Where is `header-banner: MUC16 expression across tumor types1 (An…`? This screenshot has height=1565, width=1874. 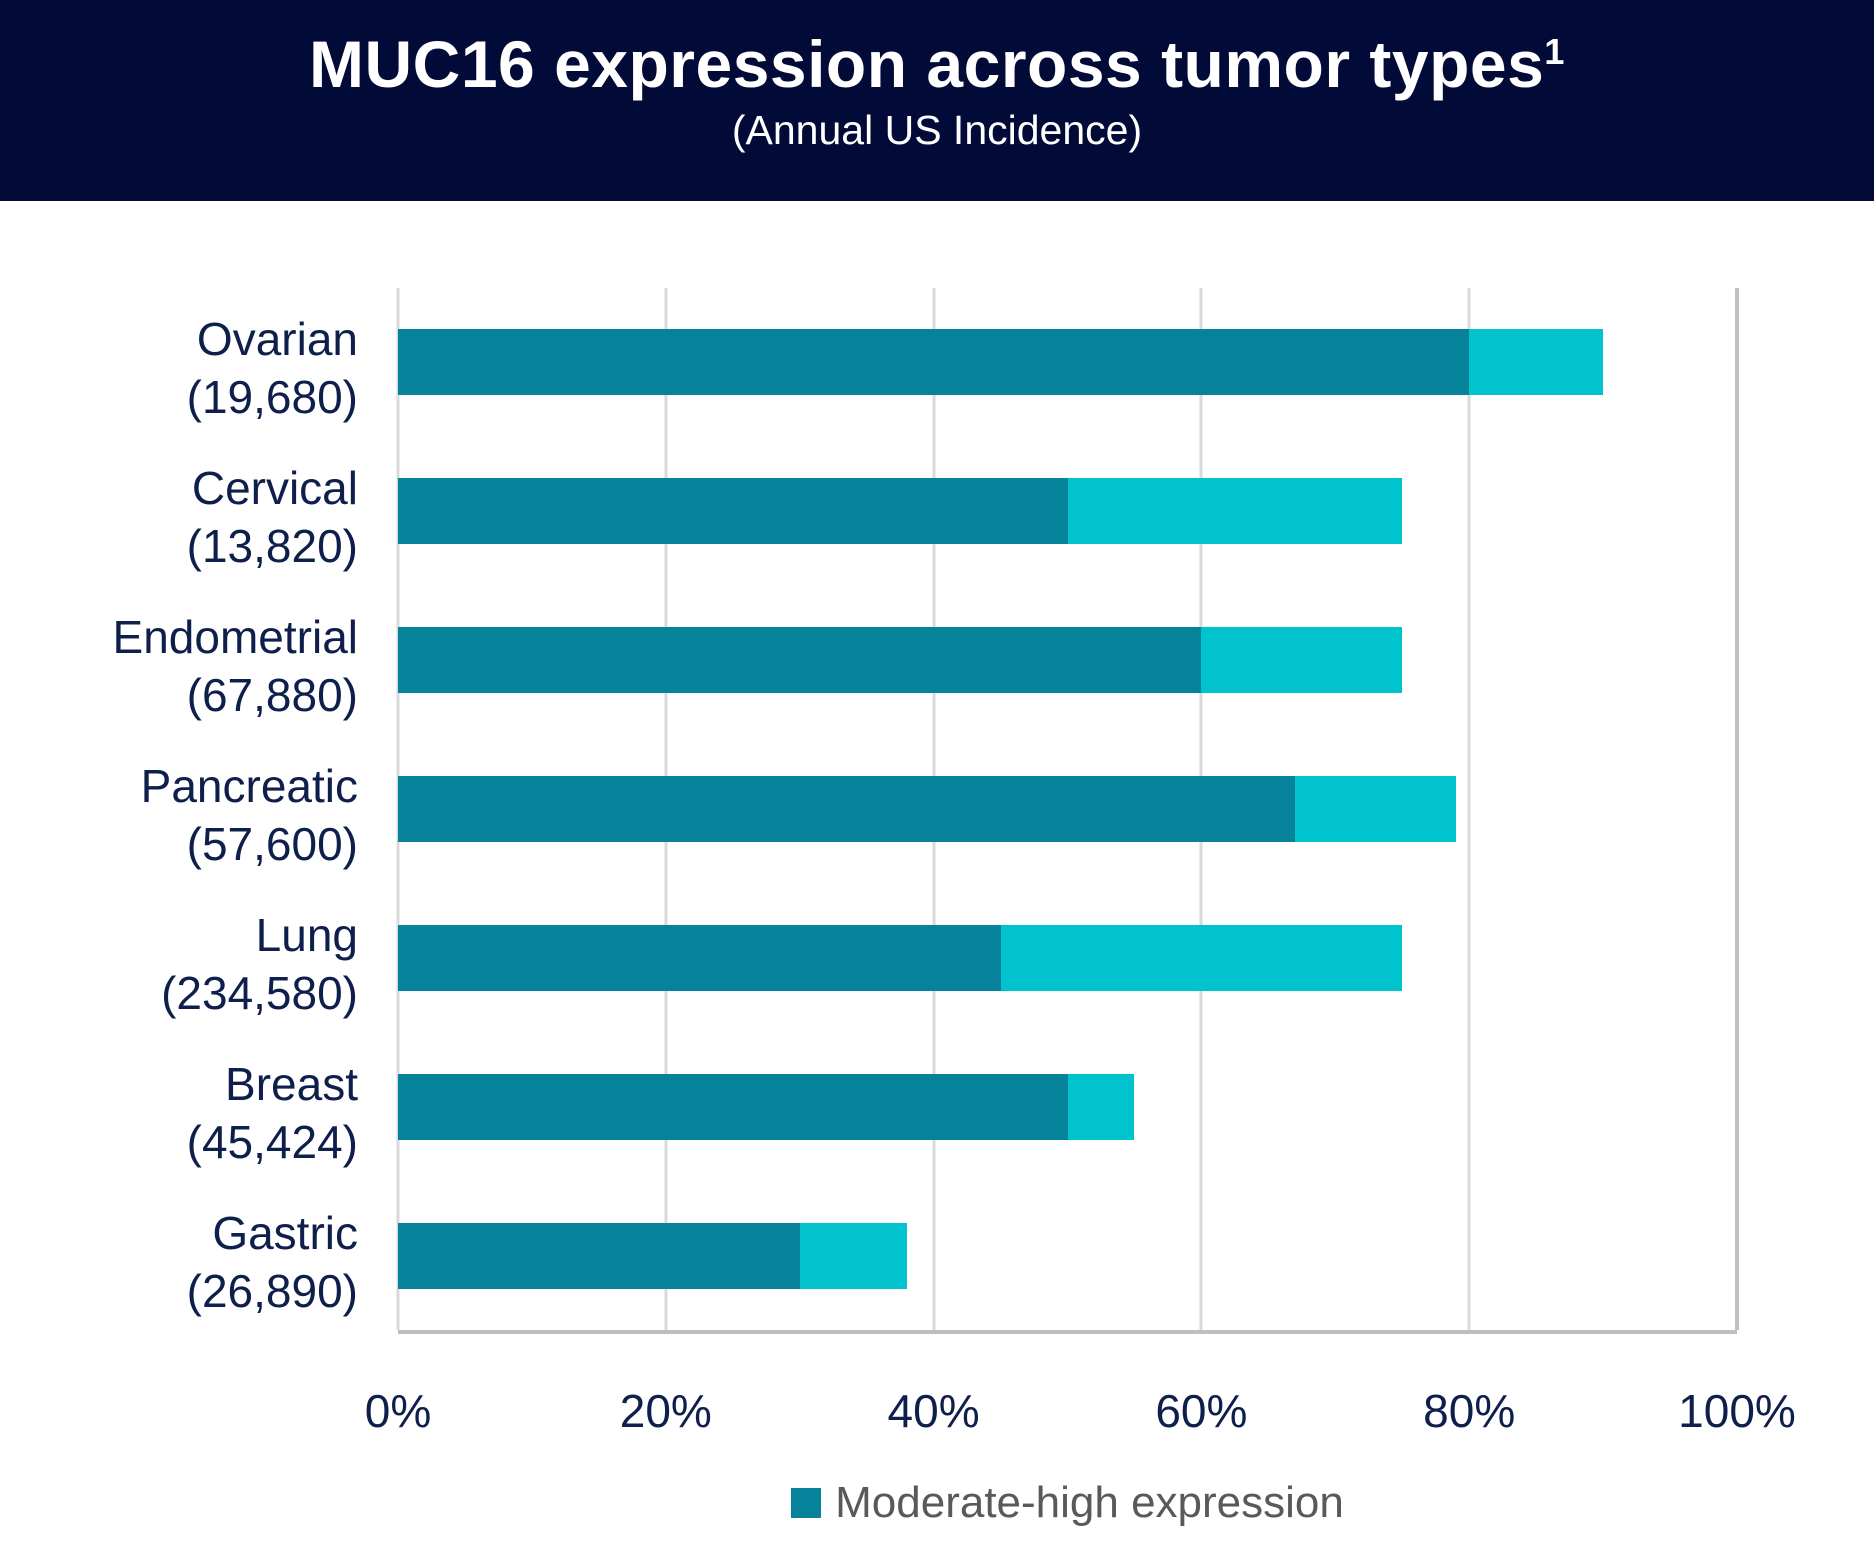 header-banner: MUC16 expression across tumor types1 (An… is located at coordinates (937, 100).